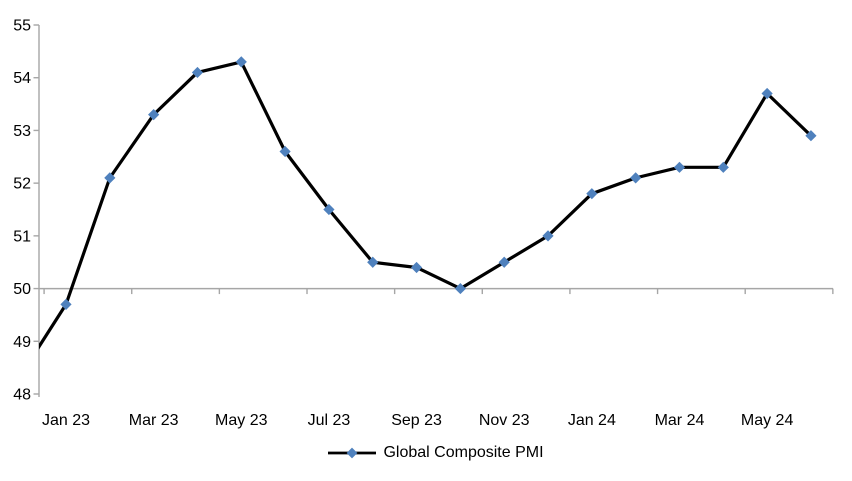 Image resolution: width=852 pixels, height=481 pixels. I want to click on x-axis-tick-label: Mar 24, so click(680, 420).